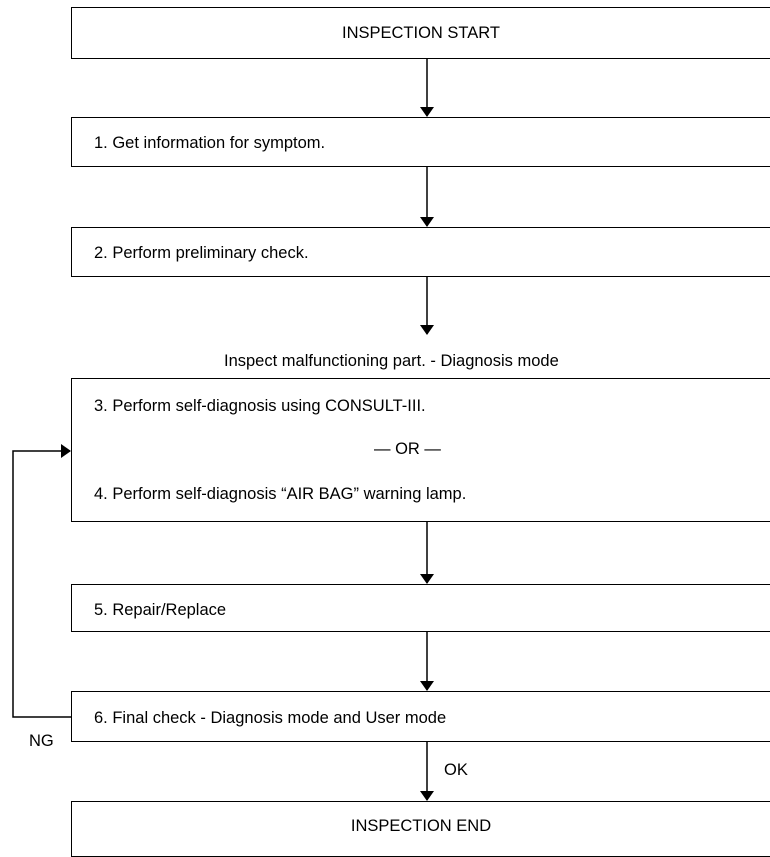 This screenshot has width=770, height=857. What do you see at coordinates (407, 449) in the screenshot?
I see `or-separator: — OR —` at bounding box center [407, 449].